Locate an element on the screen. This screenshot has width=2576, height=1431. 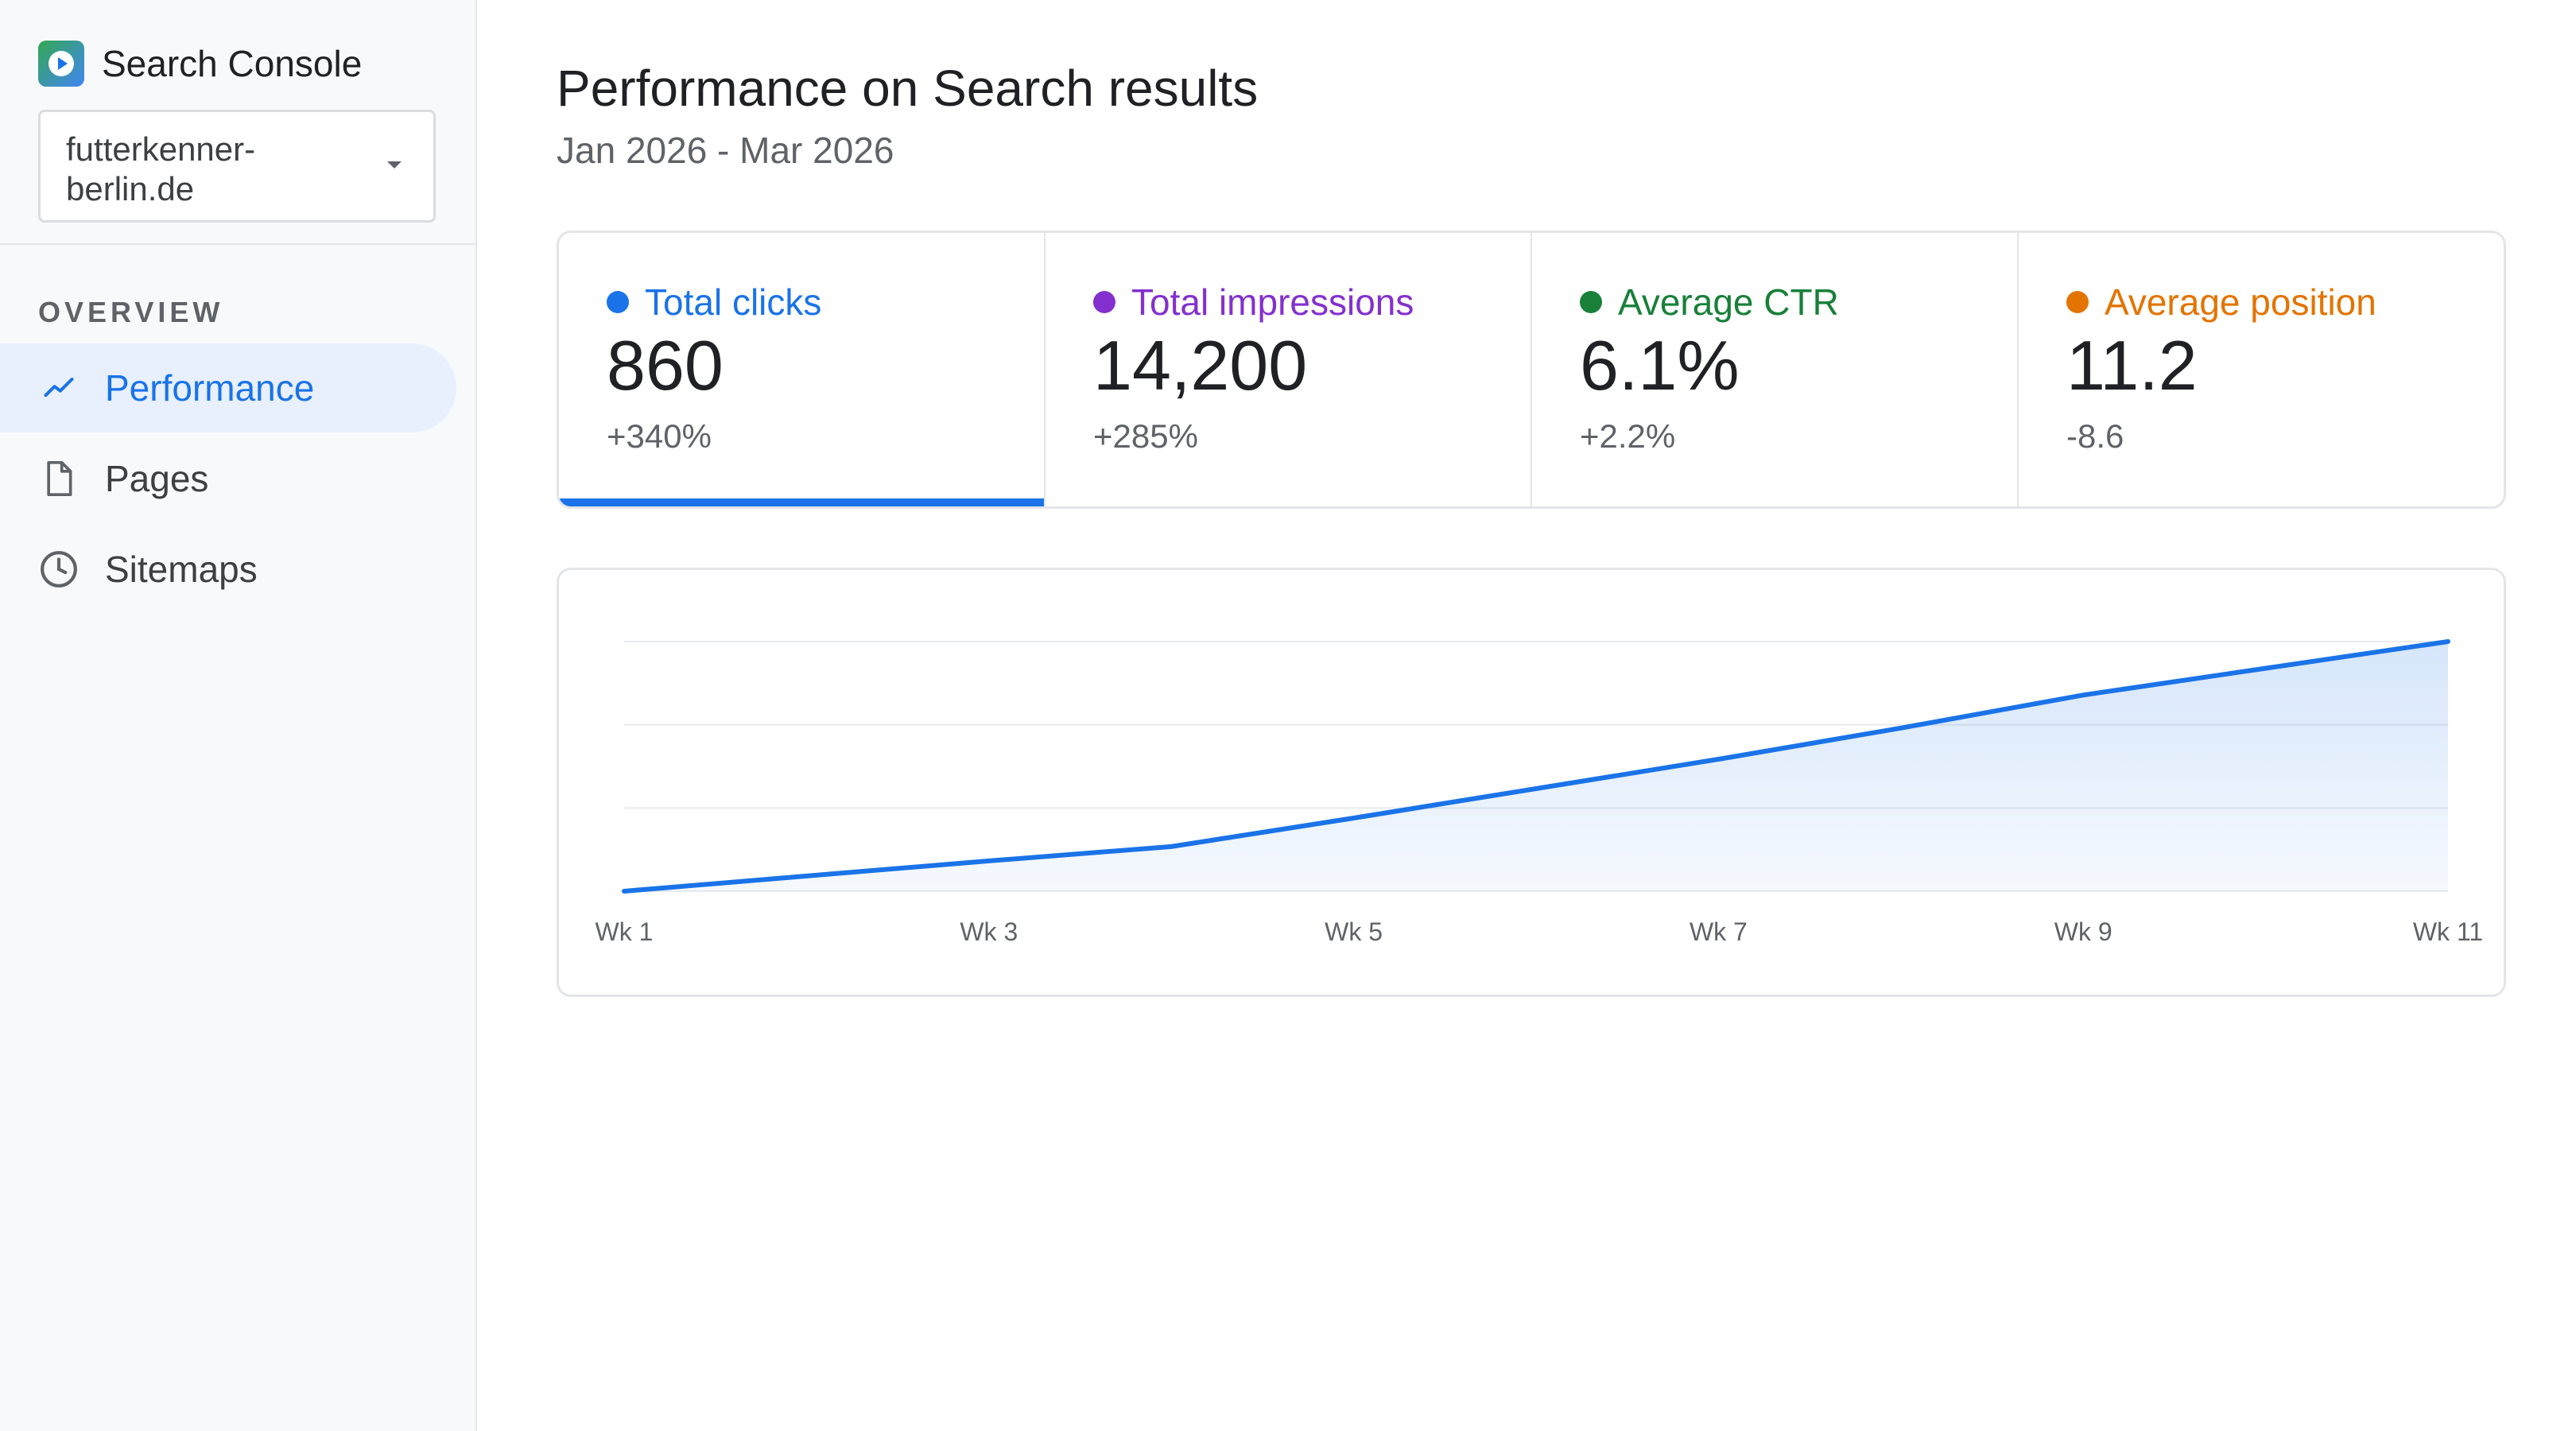
brand: Search Console is located at coordinates (201, 64).